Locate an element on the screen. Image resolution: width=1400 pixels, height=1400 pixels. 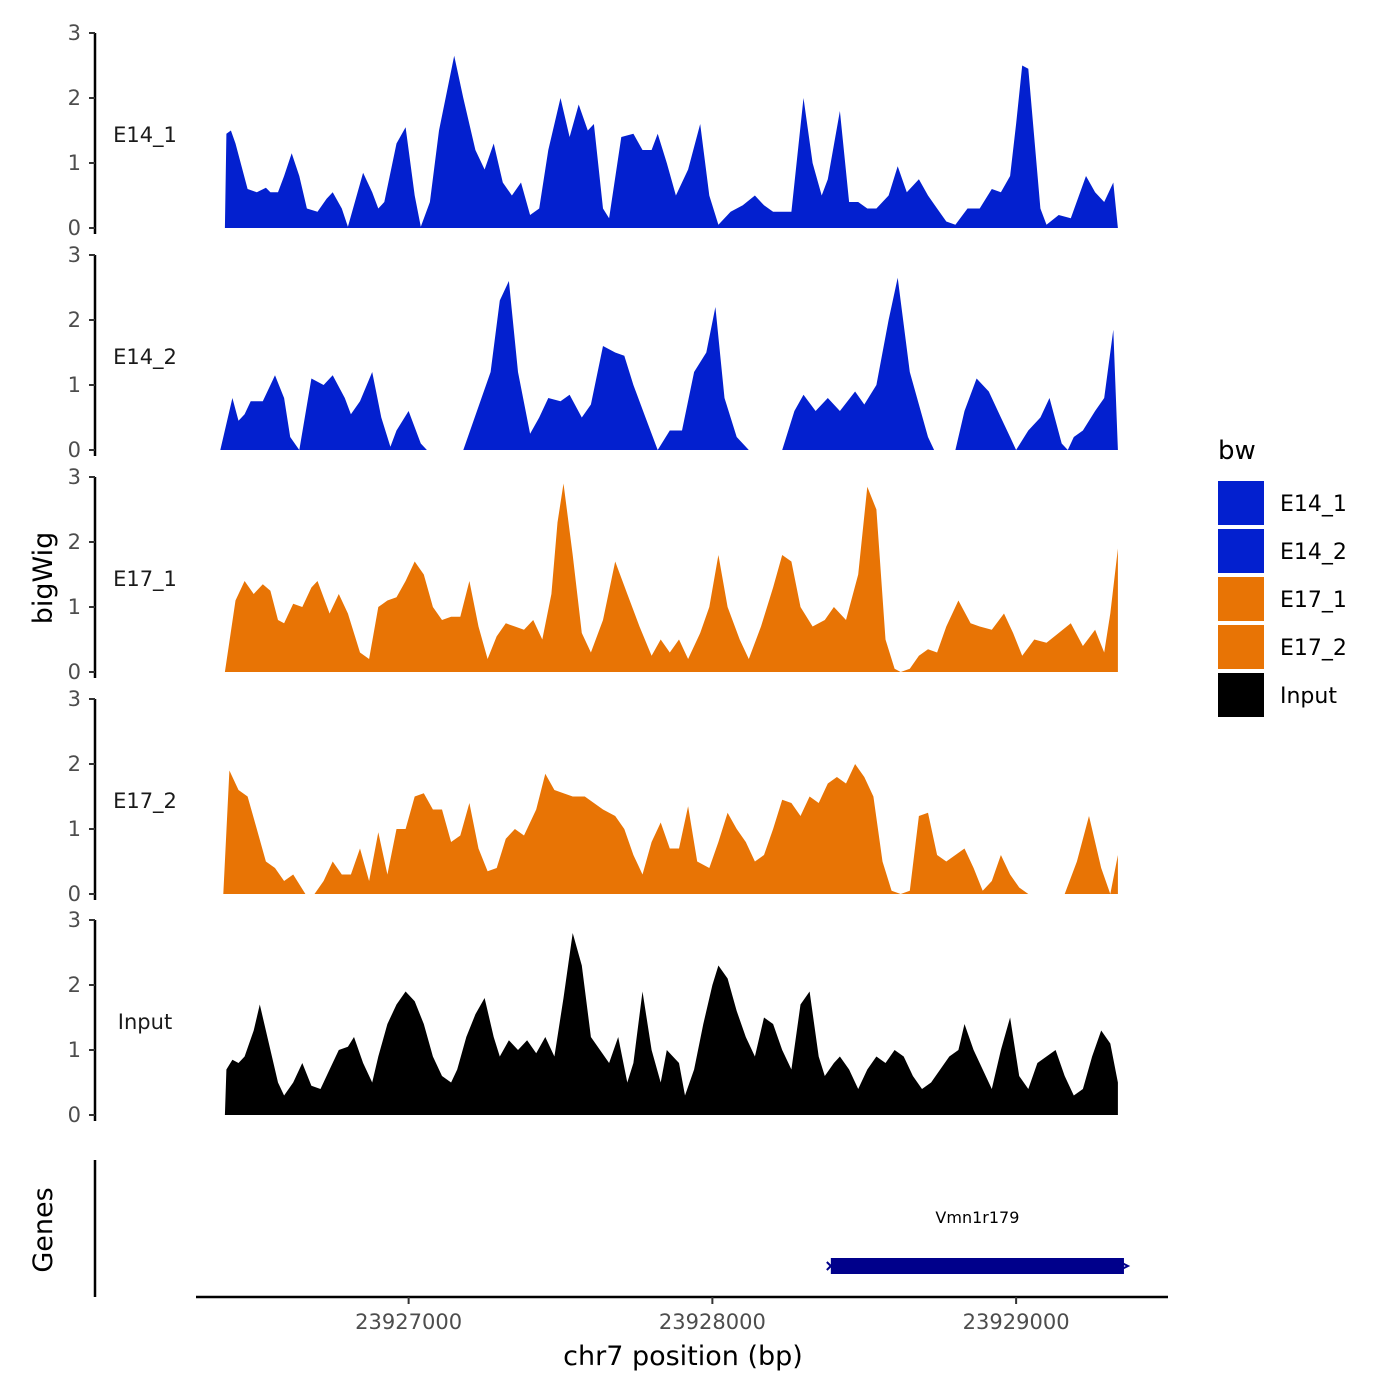
gene-label: Vmn1r179 is located at coordinates (977, 1217).